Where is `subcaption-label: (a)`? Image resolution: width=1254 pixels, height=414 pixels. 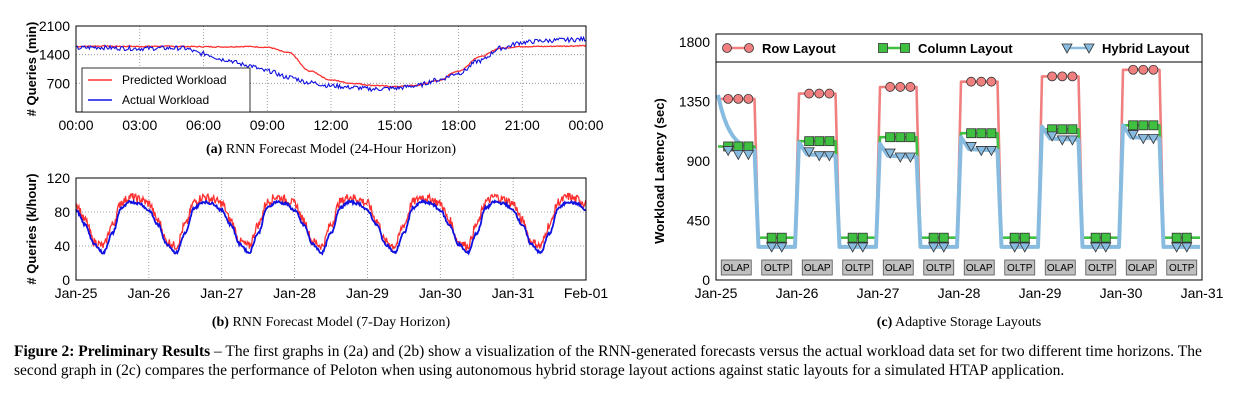
subcaption-label: (a) is located at coordinates (214, 149).